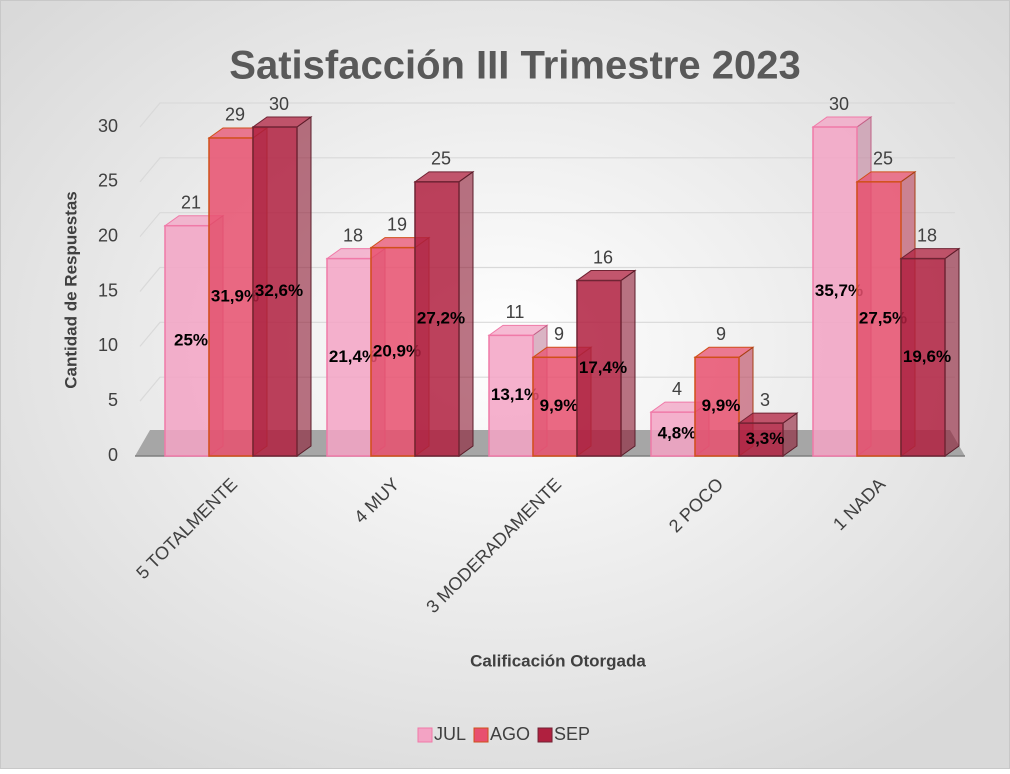 This screenshot has width=1010, height=774. I want to click on value-label: 3, so click(765, 400).